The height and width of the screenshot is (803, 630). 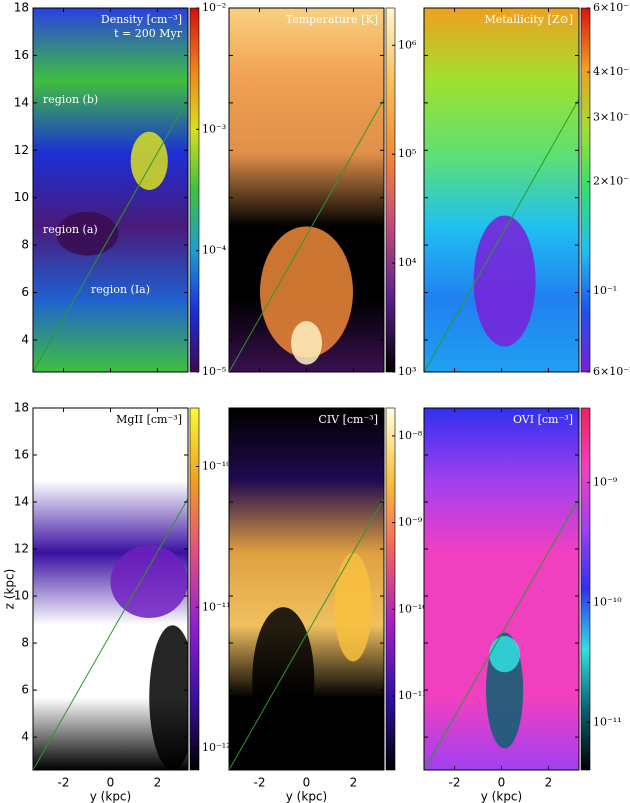 I want to click on panel-subtitle: t = 200 Myr, so click(x=148, y=33).